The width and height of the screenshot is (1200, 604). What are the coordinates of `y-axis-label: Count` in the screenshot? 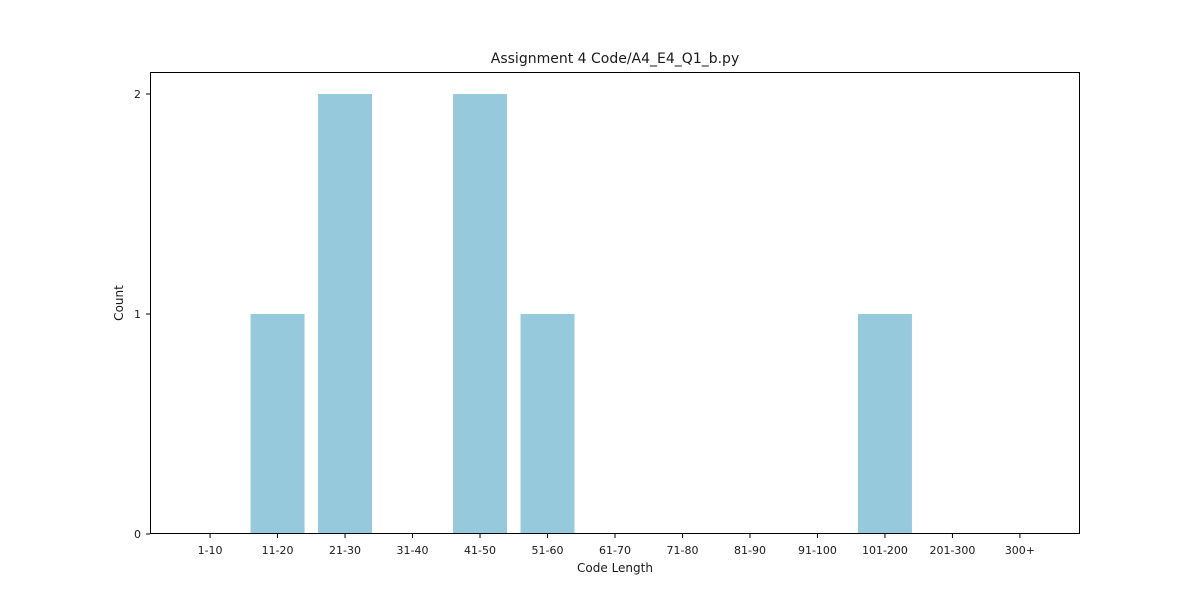 It's located at (119, 303).